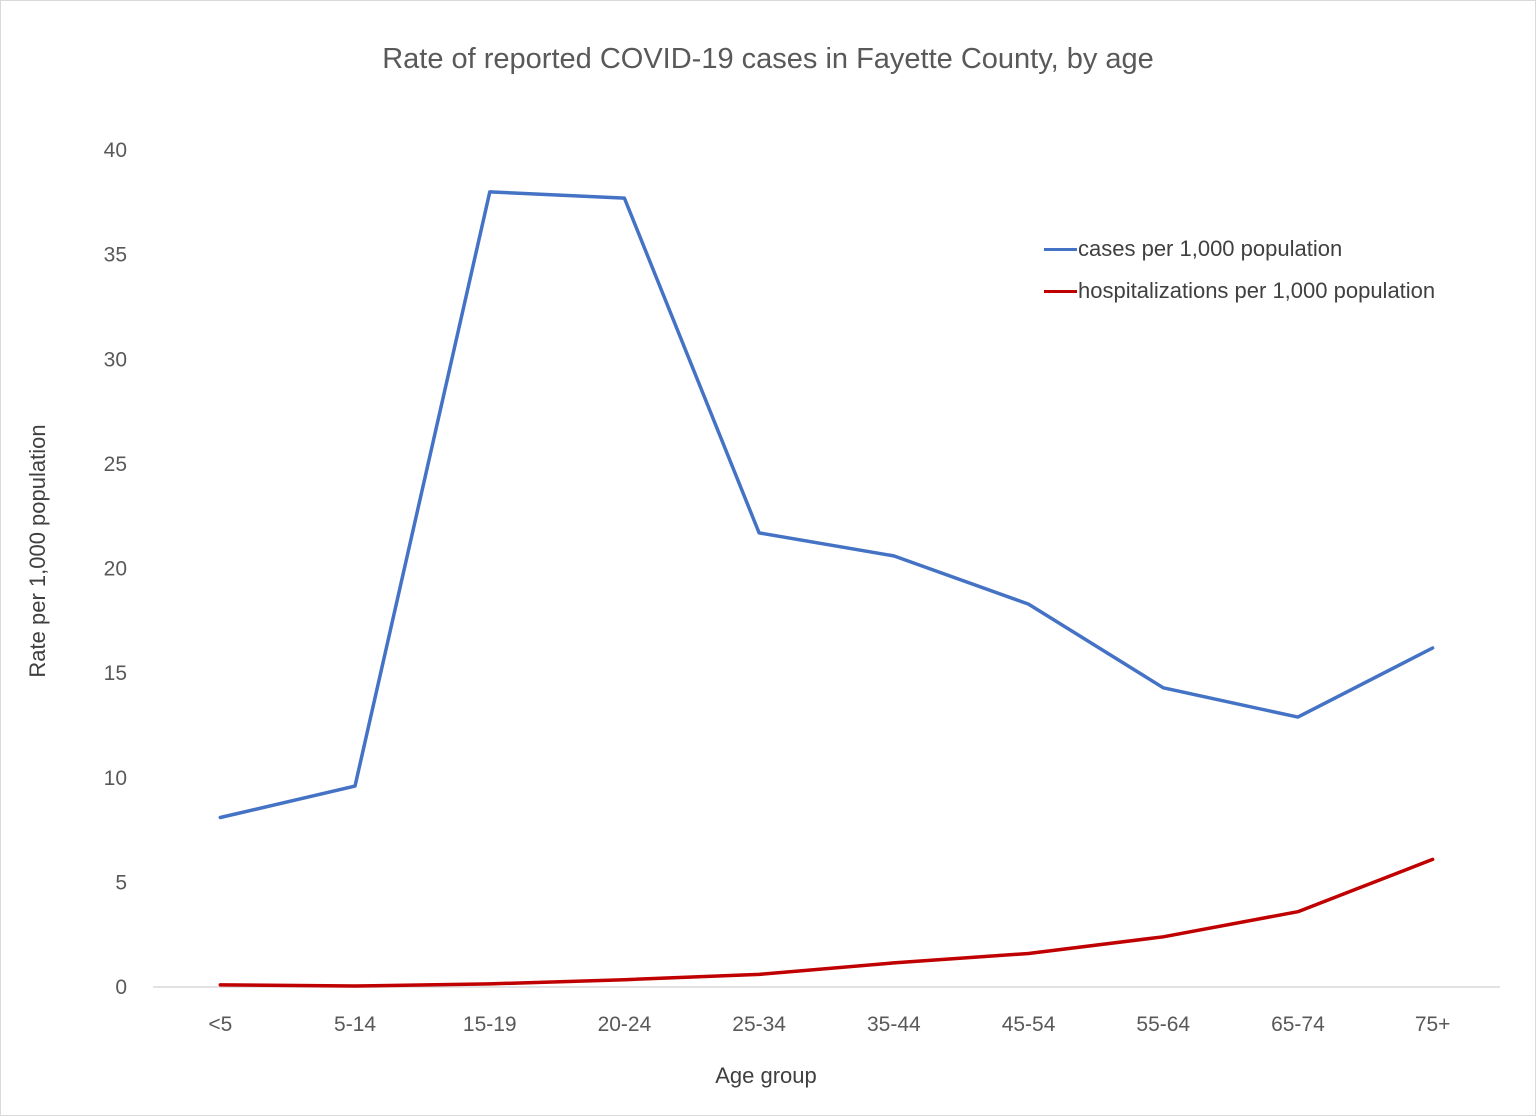  I want to click on legend-item-hospitalizations: hospitalizations per 1,000 population, so click(1239, 291).